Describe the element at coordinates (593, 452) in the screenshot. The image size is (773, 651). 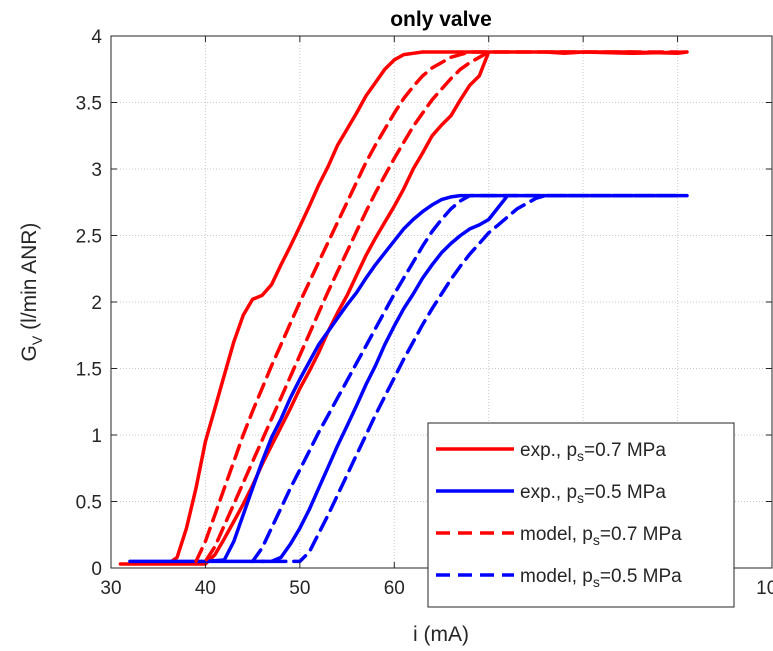
I see `legend-label-1: exp., ps=0.7 MPa` at that location.